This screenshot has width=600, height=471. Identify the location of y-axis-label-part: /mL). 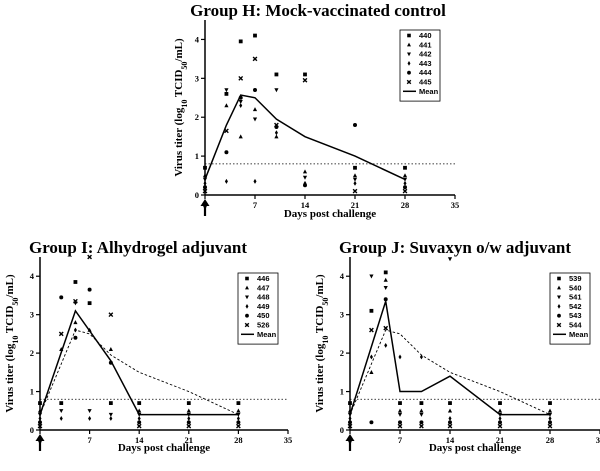
(179, 50).